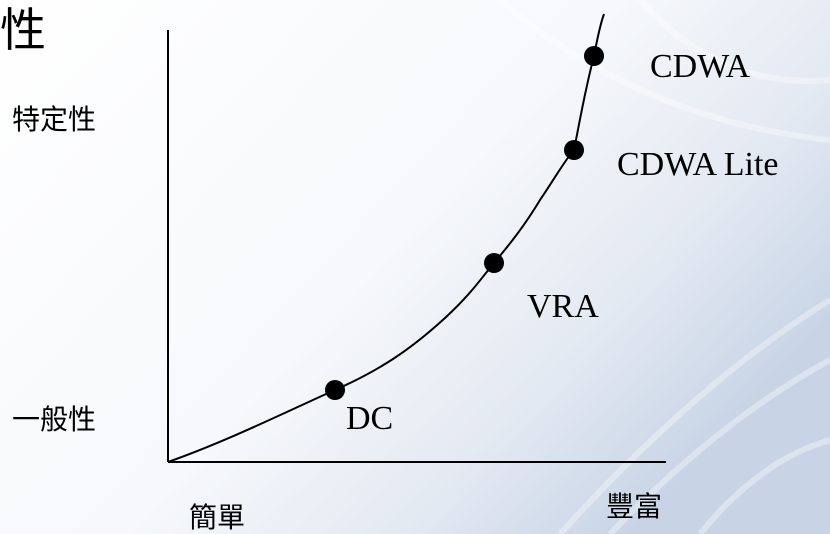 The height and width of the screenshot is (534, 830). Describe the element at coordinates (634, 506) in the screenshot. I see `x-axis-right-label: 豐富` at that location.